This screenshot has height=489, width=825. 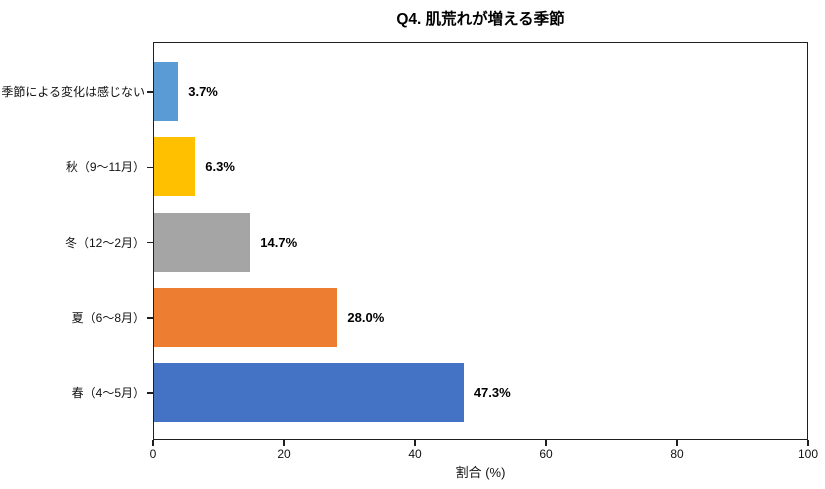 I want to click on category-label: 冬（12〜2月）, so click(x=104, y=242).